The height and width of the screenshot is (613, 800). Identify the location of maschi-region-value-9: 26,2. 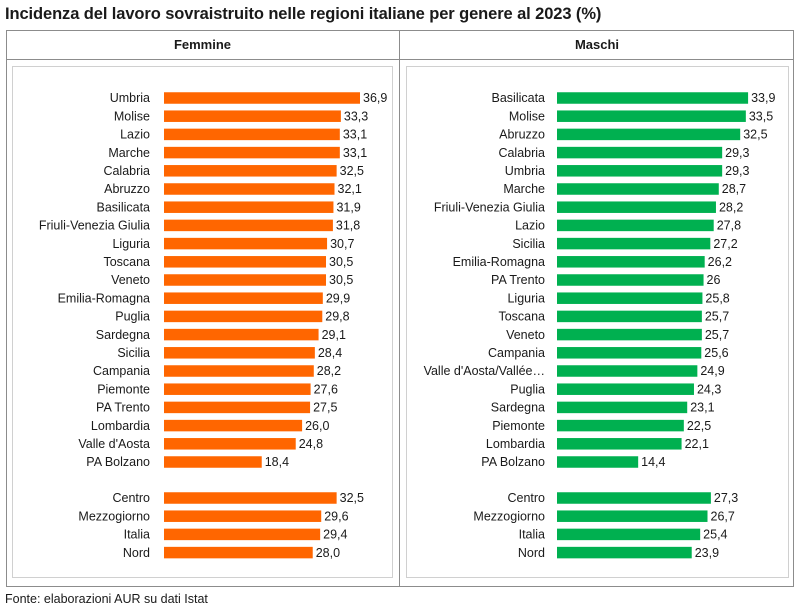
(720, 262).